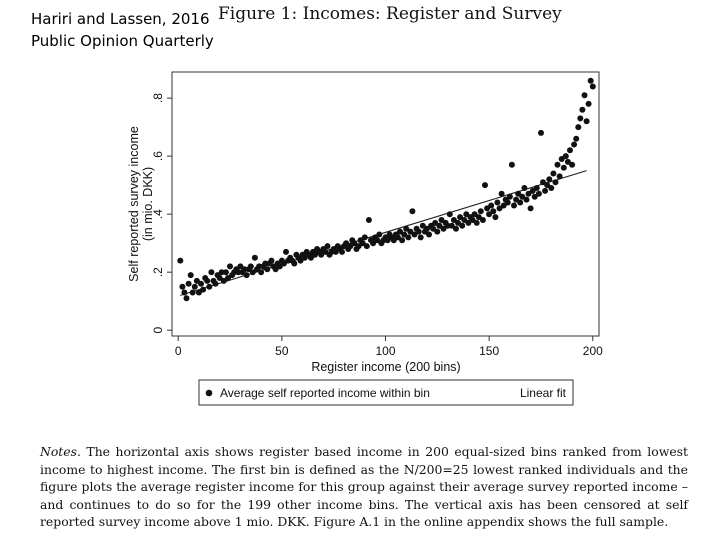  Describe the element at coordinates (158, 330) in the screenshot. I see `y-tick-label: 0` at that location.